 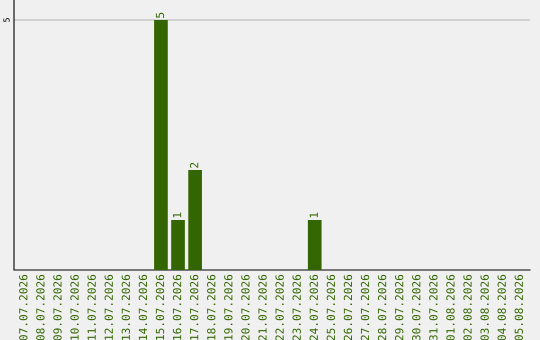 I want to click on x-tick-label: 20.07.2026, so click(x=245, y=307).